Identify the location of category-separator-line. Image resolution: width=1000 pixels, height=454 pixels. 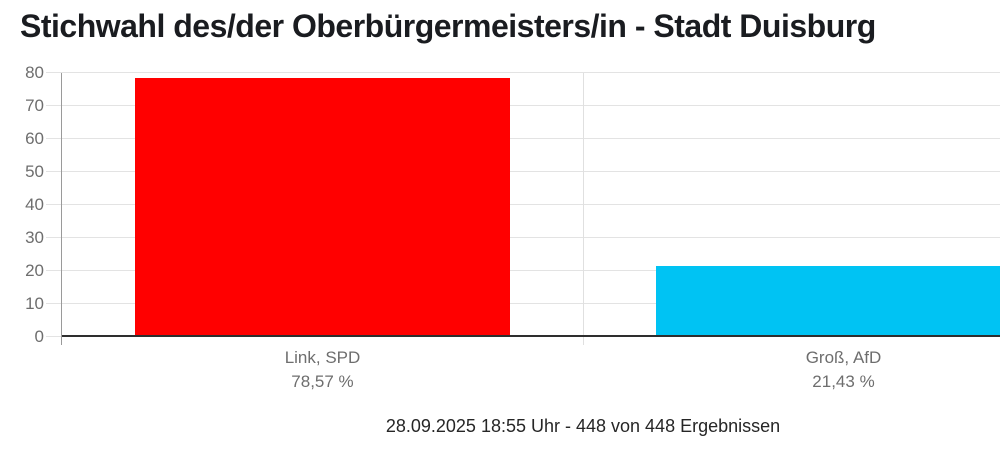
(583, 209).